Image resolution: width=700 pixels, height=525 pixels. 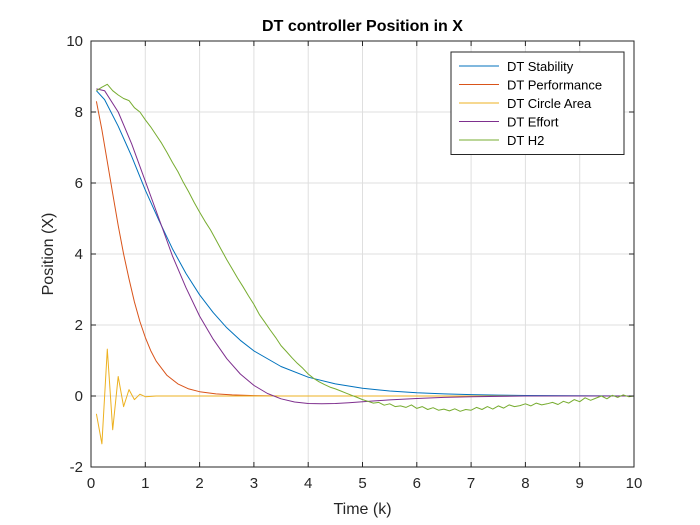 I want to click on legend-label-dt-h2: DT H2, so click(x=525, y=140).